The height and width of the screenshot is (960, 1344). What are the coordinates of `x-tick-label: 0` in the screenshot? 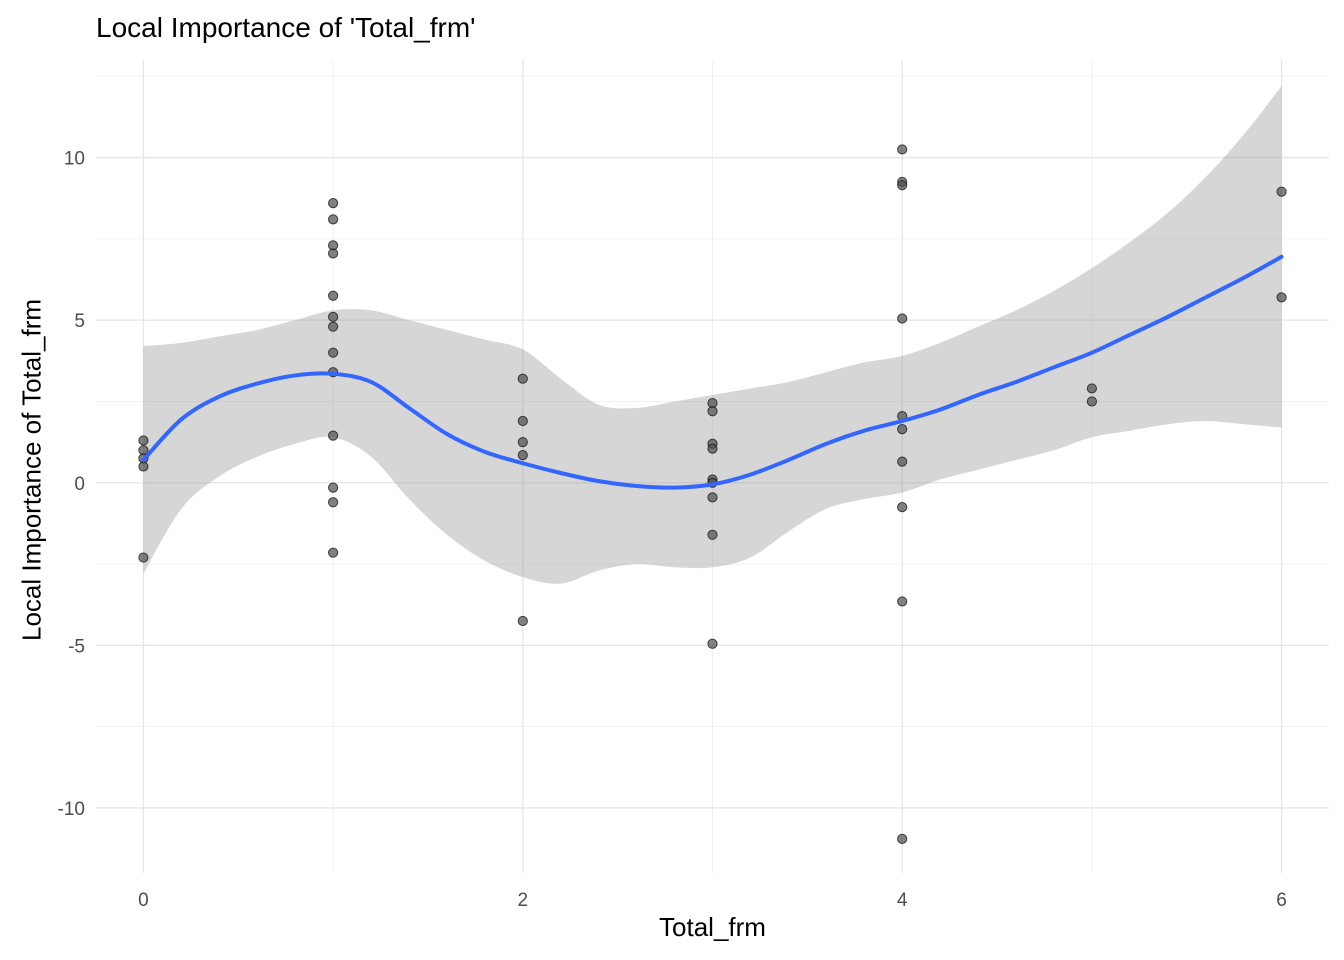 It's located at (143, 900).